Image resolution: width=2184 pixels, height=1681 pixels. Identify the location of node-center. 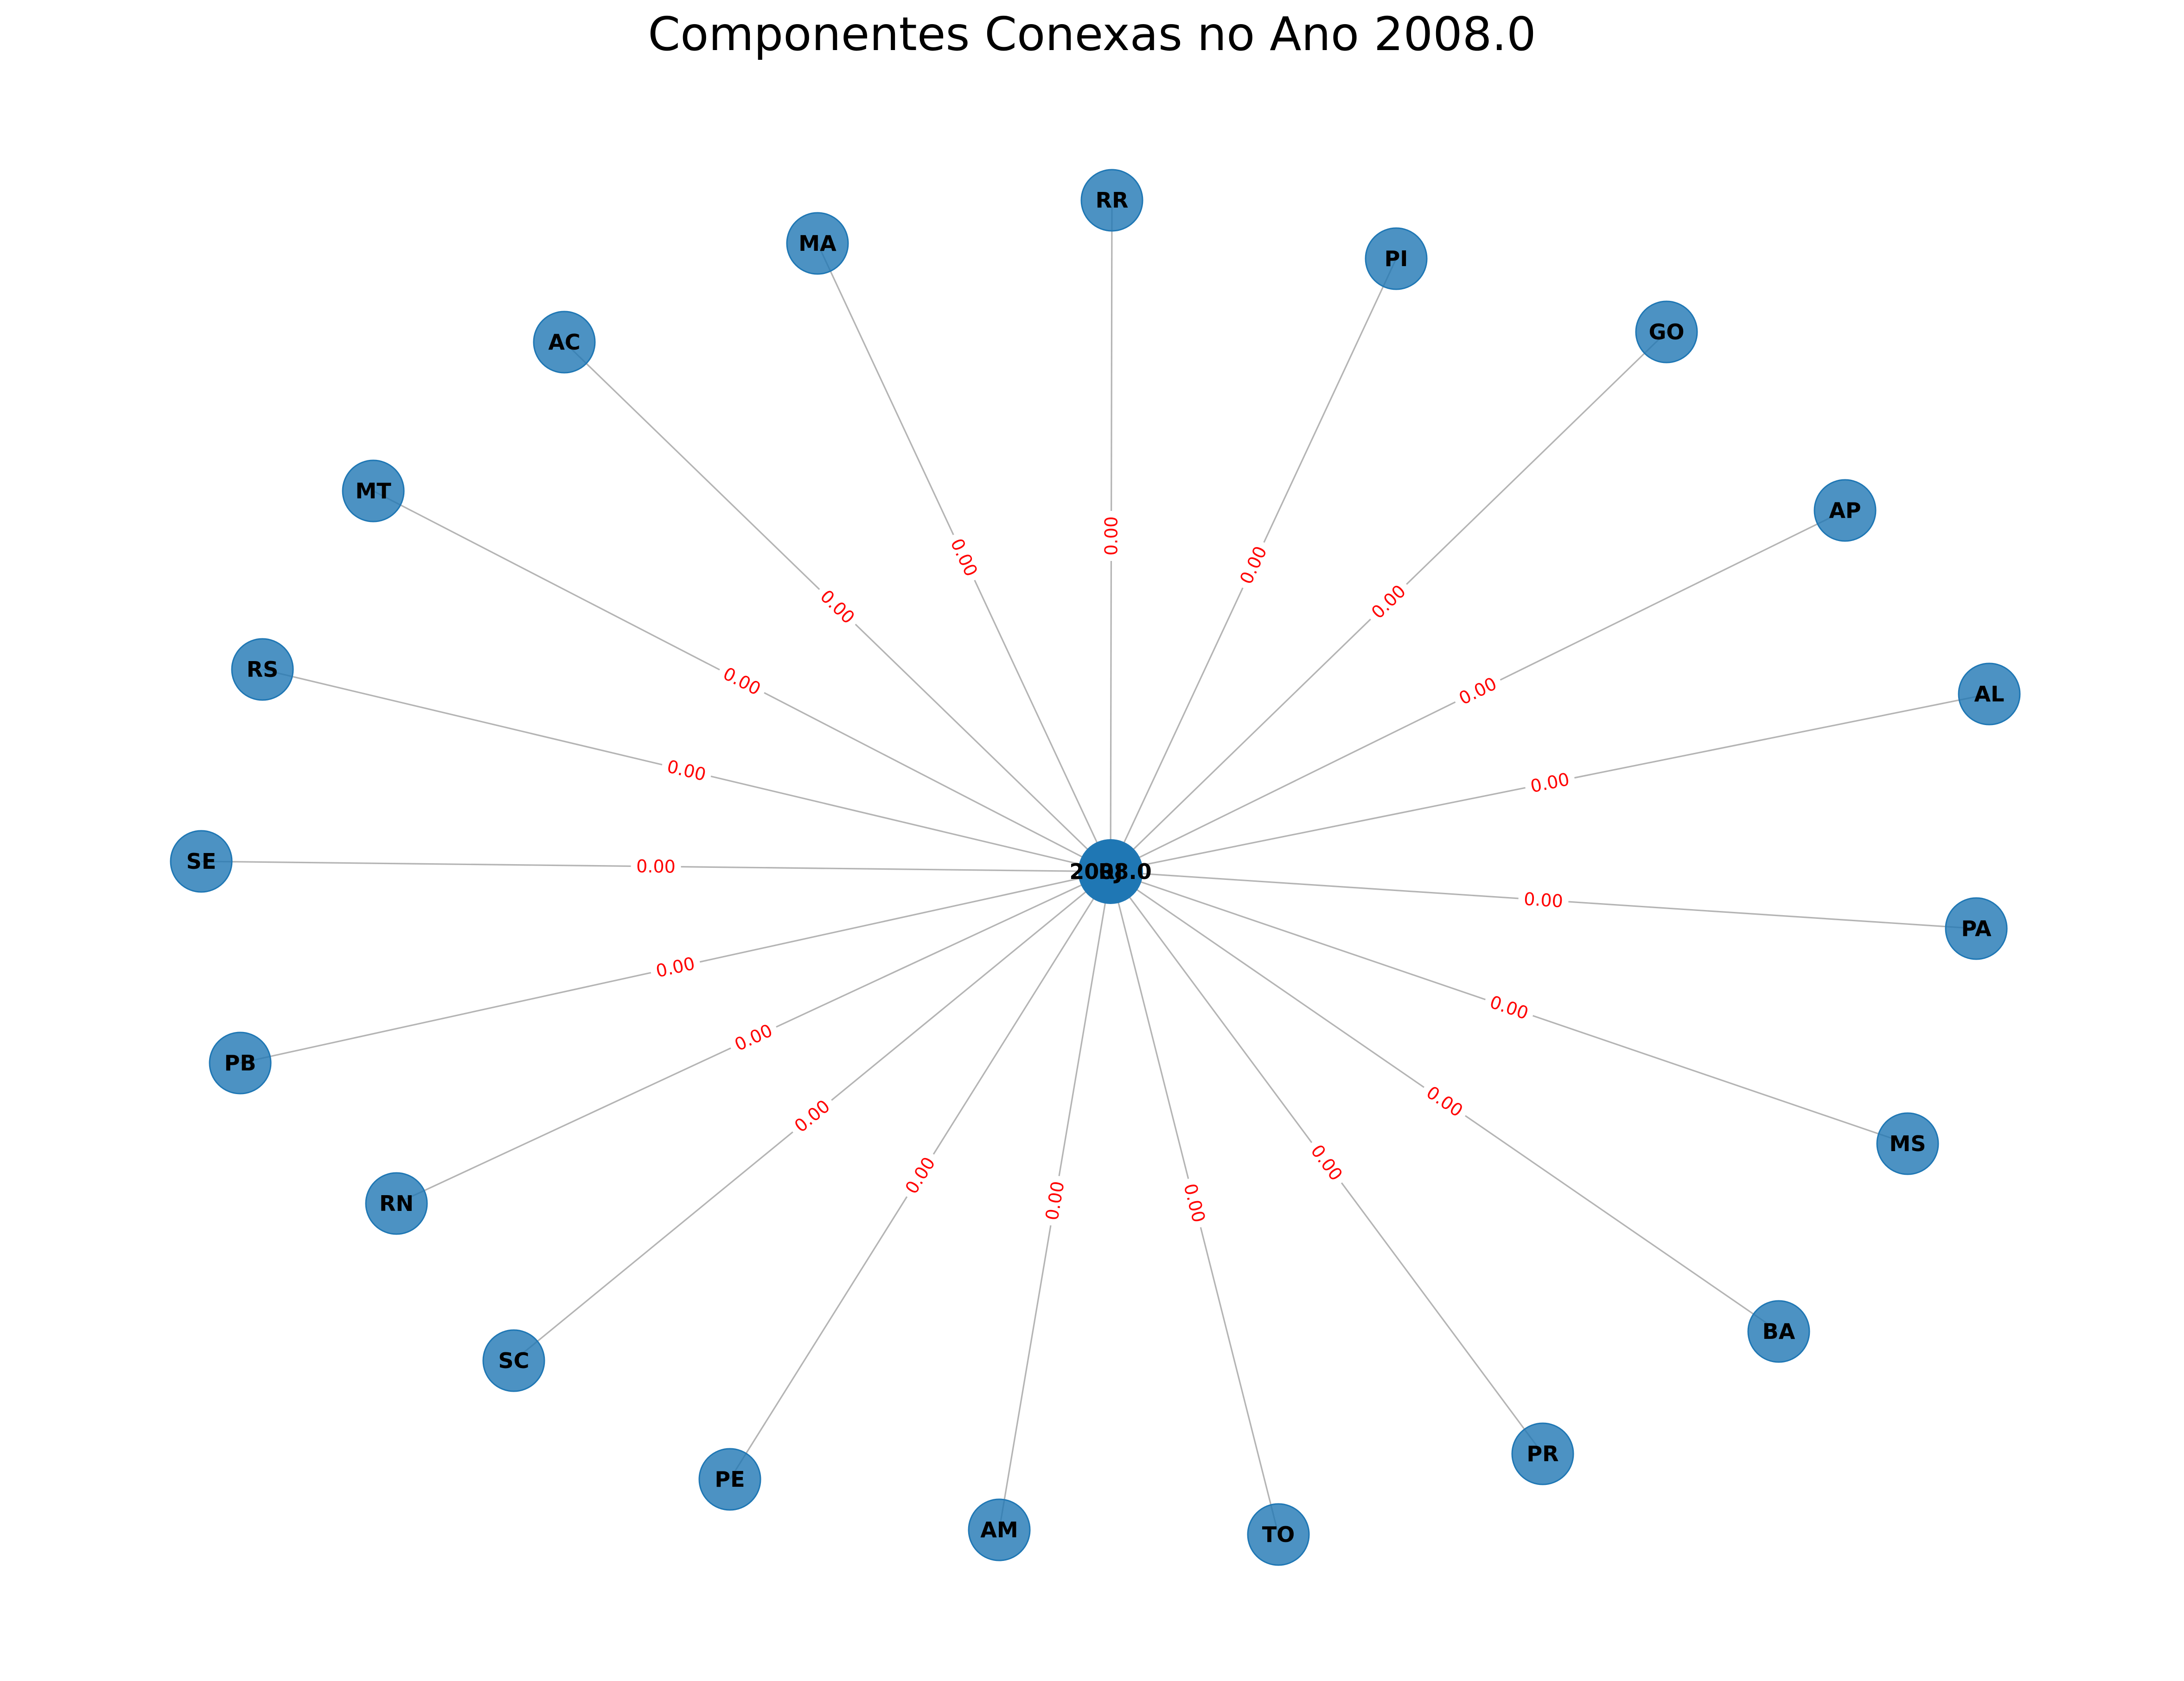
(1110, 871).